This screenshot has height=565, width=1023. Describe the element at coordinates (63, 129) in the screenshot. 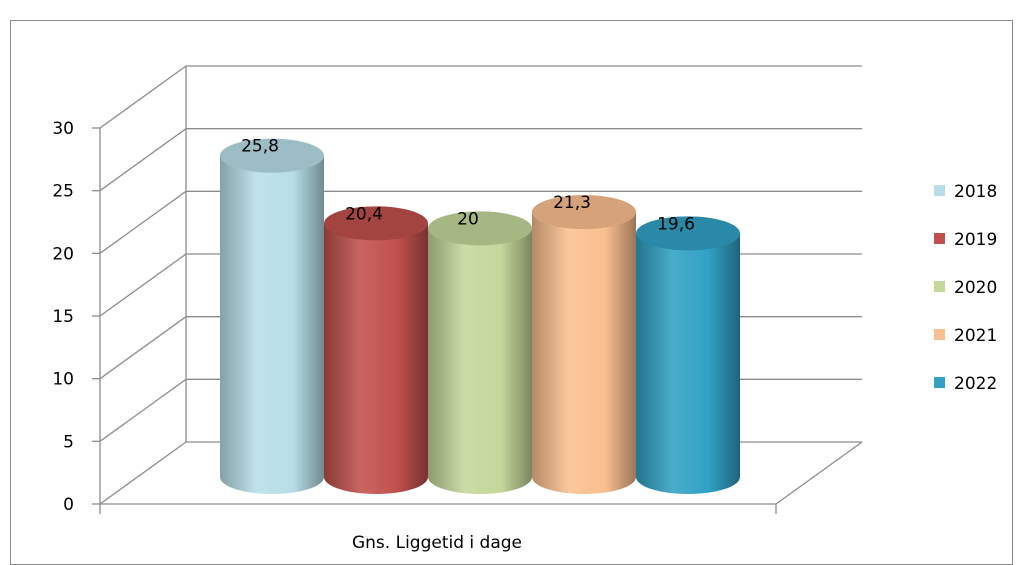

I see `y-tick-label: 30` at that location.